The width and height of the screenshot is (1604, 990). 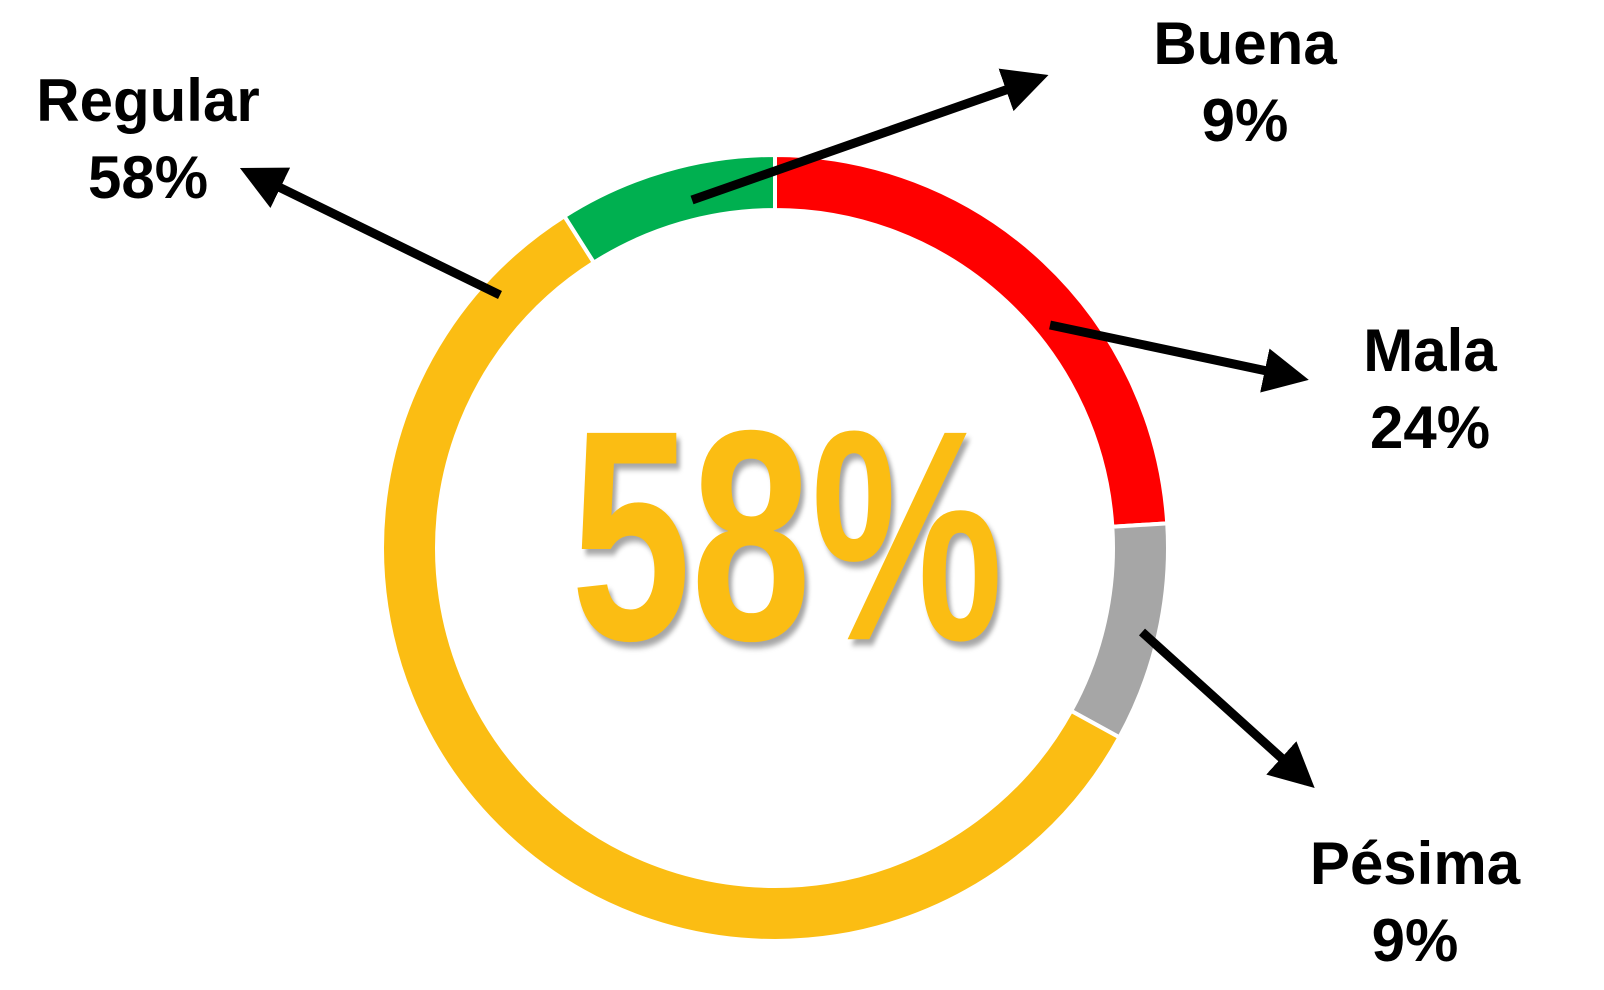 What do you see at coordinates (787, 535) in the screenshot?
I see `center-label: 58%` at bounding box center [787, 535].